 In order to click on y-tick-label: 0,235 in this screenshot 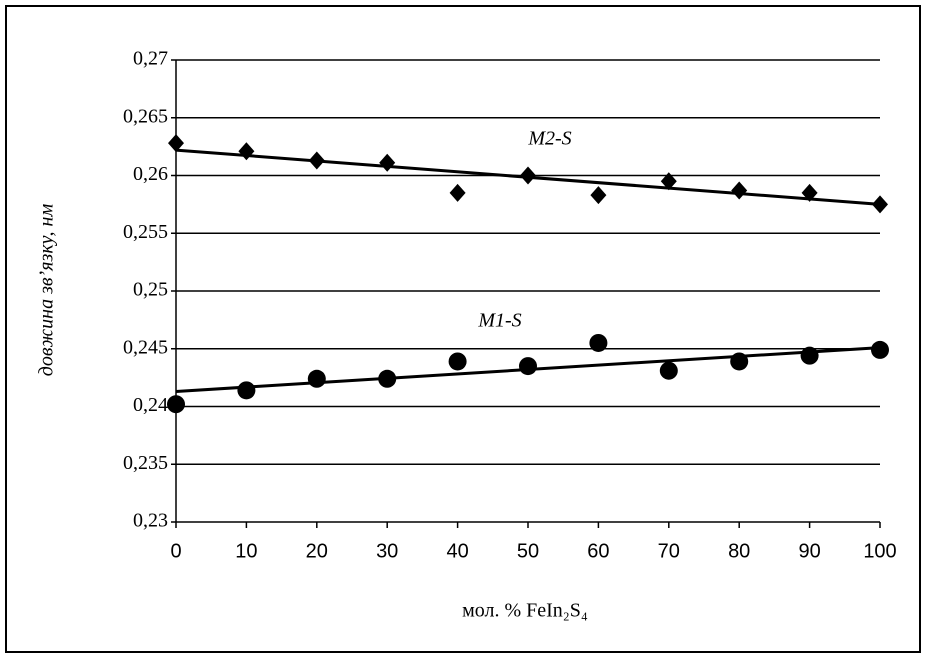, I will do `click(145, 463)`.